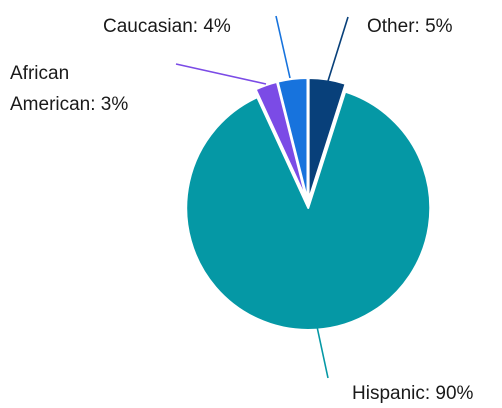 The height and width of the screenshot is (408, 502). I want to click on slice-caucasian, so click(292, 139).